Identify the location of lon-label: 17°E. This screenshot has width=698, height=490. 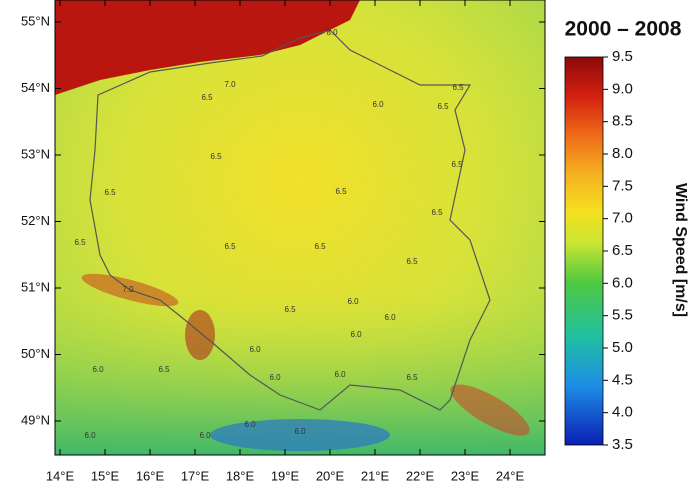
(195, 475).